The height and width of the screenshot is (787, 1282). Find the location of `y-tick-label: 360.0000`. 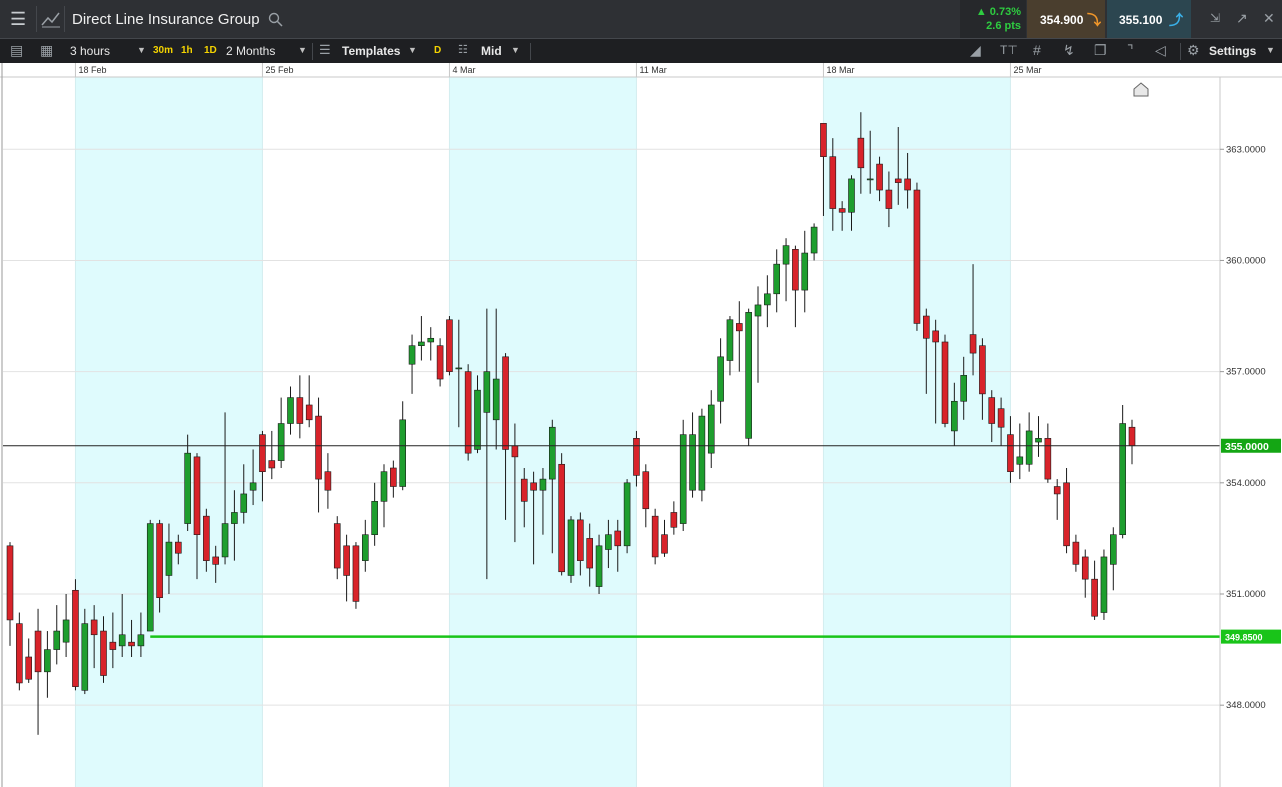

y-tick-label: 360.0000 is located at coordinates (1246, 260).